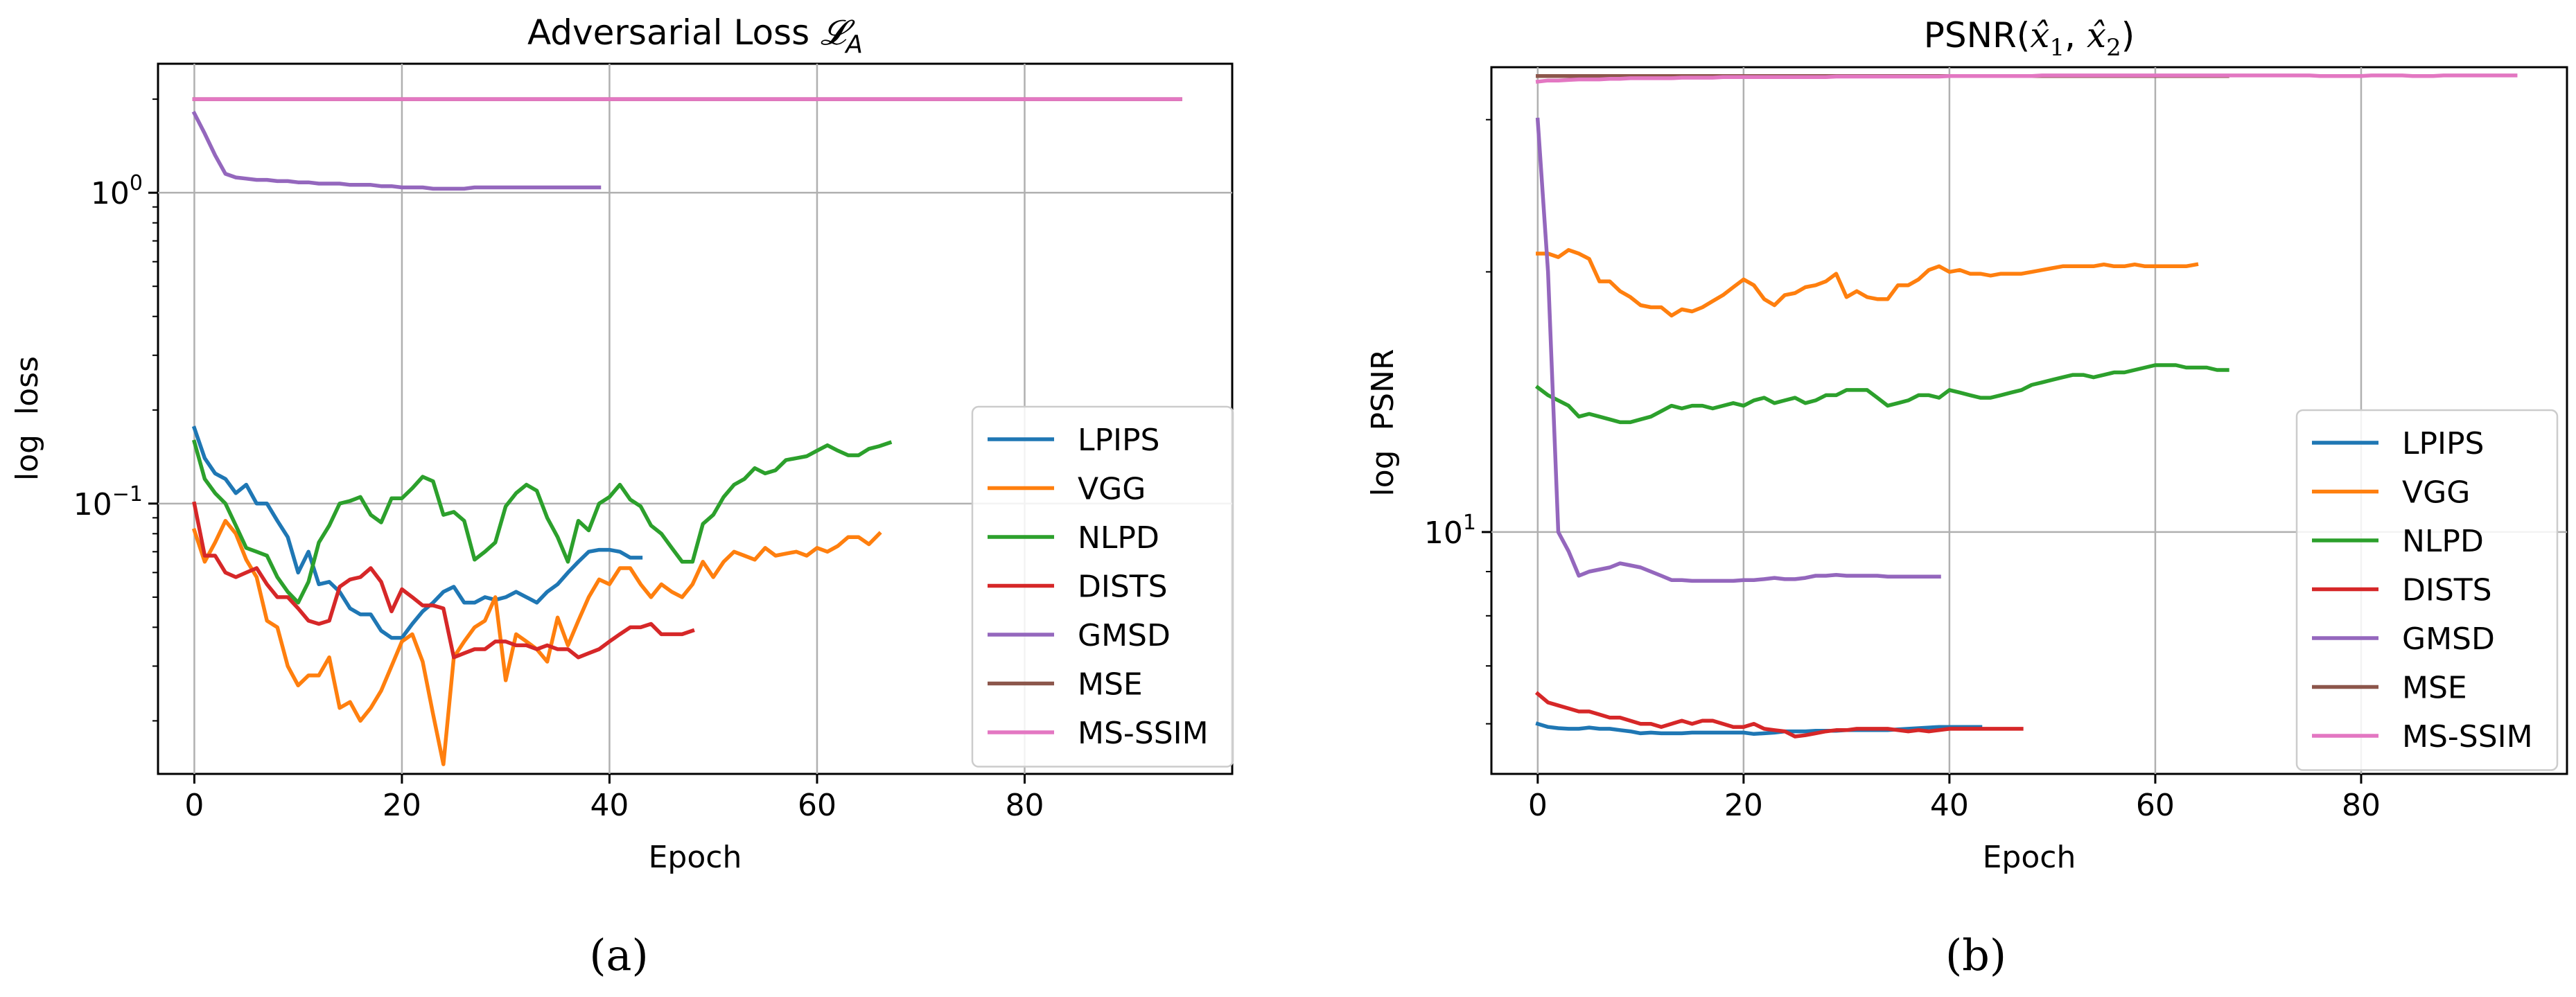  I want to click on y-tick-label: 10¹, so click(1450, 531).